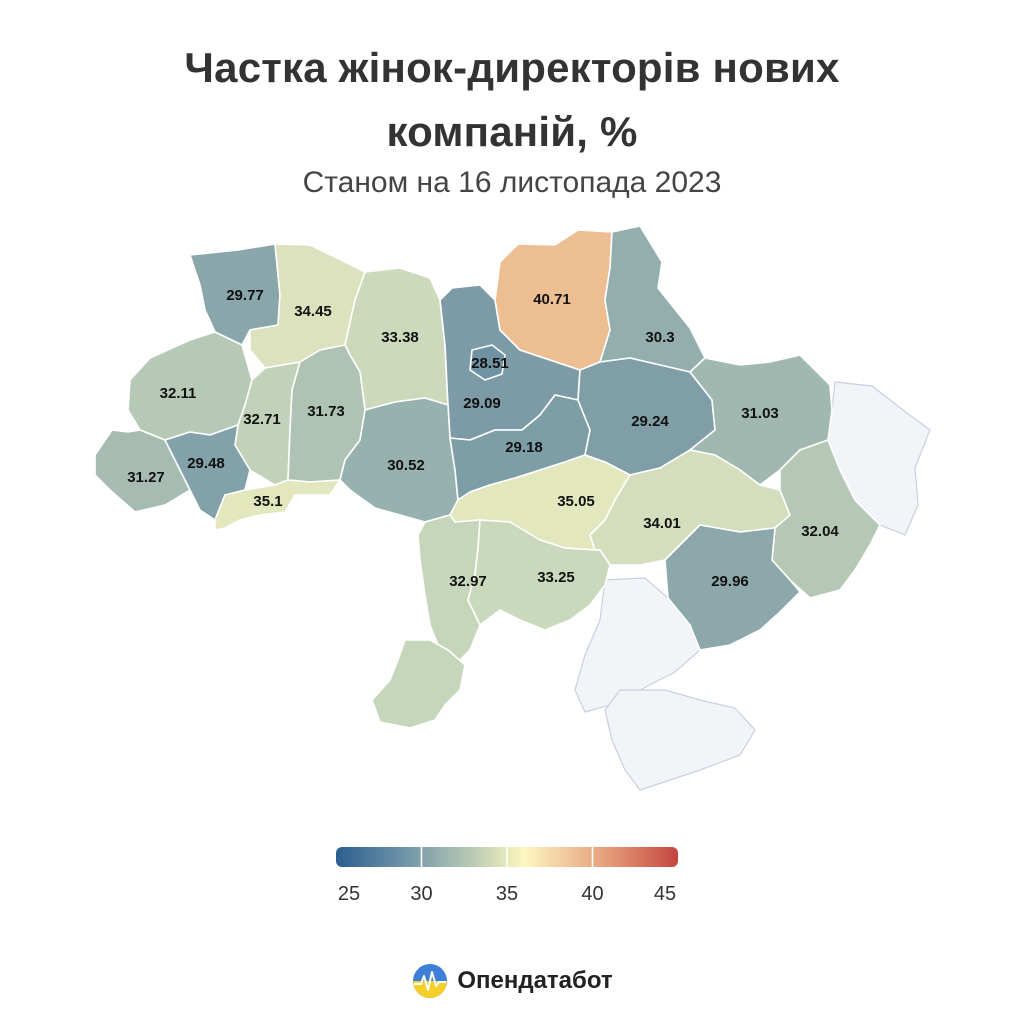 This screenshot has width=1024, height=1024. I want to click on region-sumy, so click(652, 299).